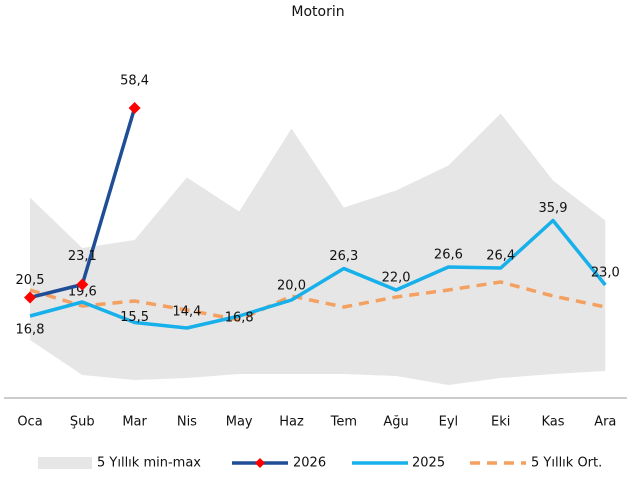  What do you see at coordinates (260, 463) in the screenshot?
I see `legend-marker` at bounding box center [260, 463].